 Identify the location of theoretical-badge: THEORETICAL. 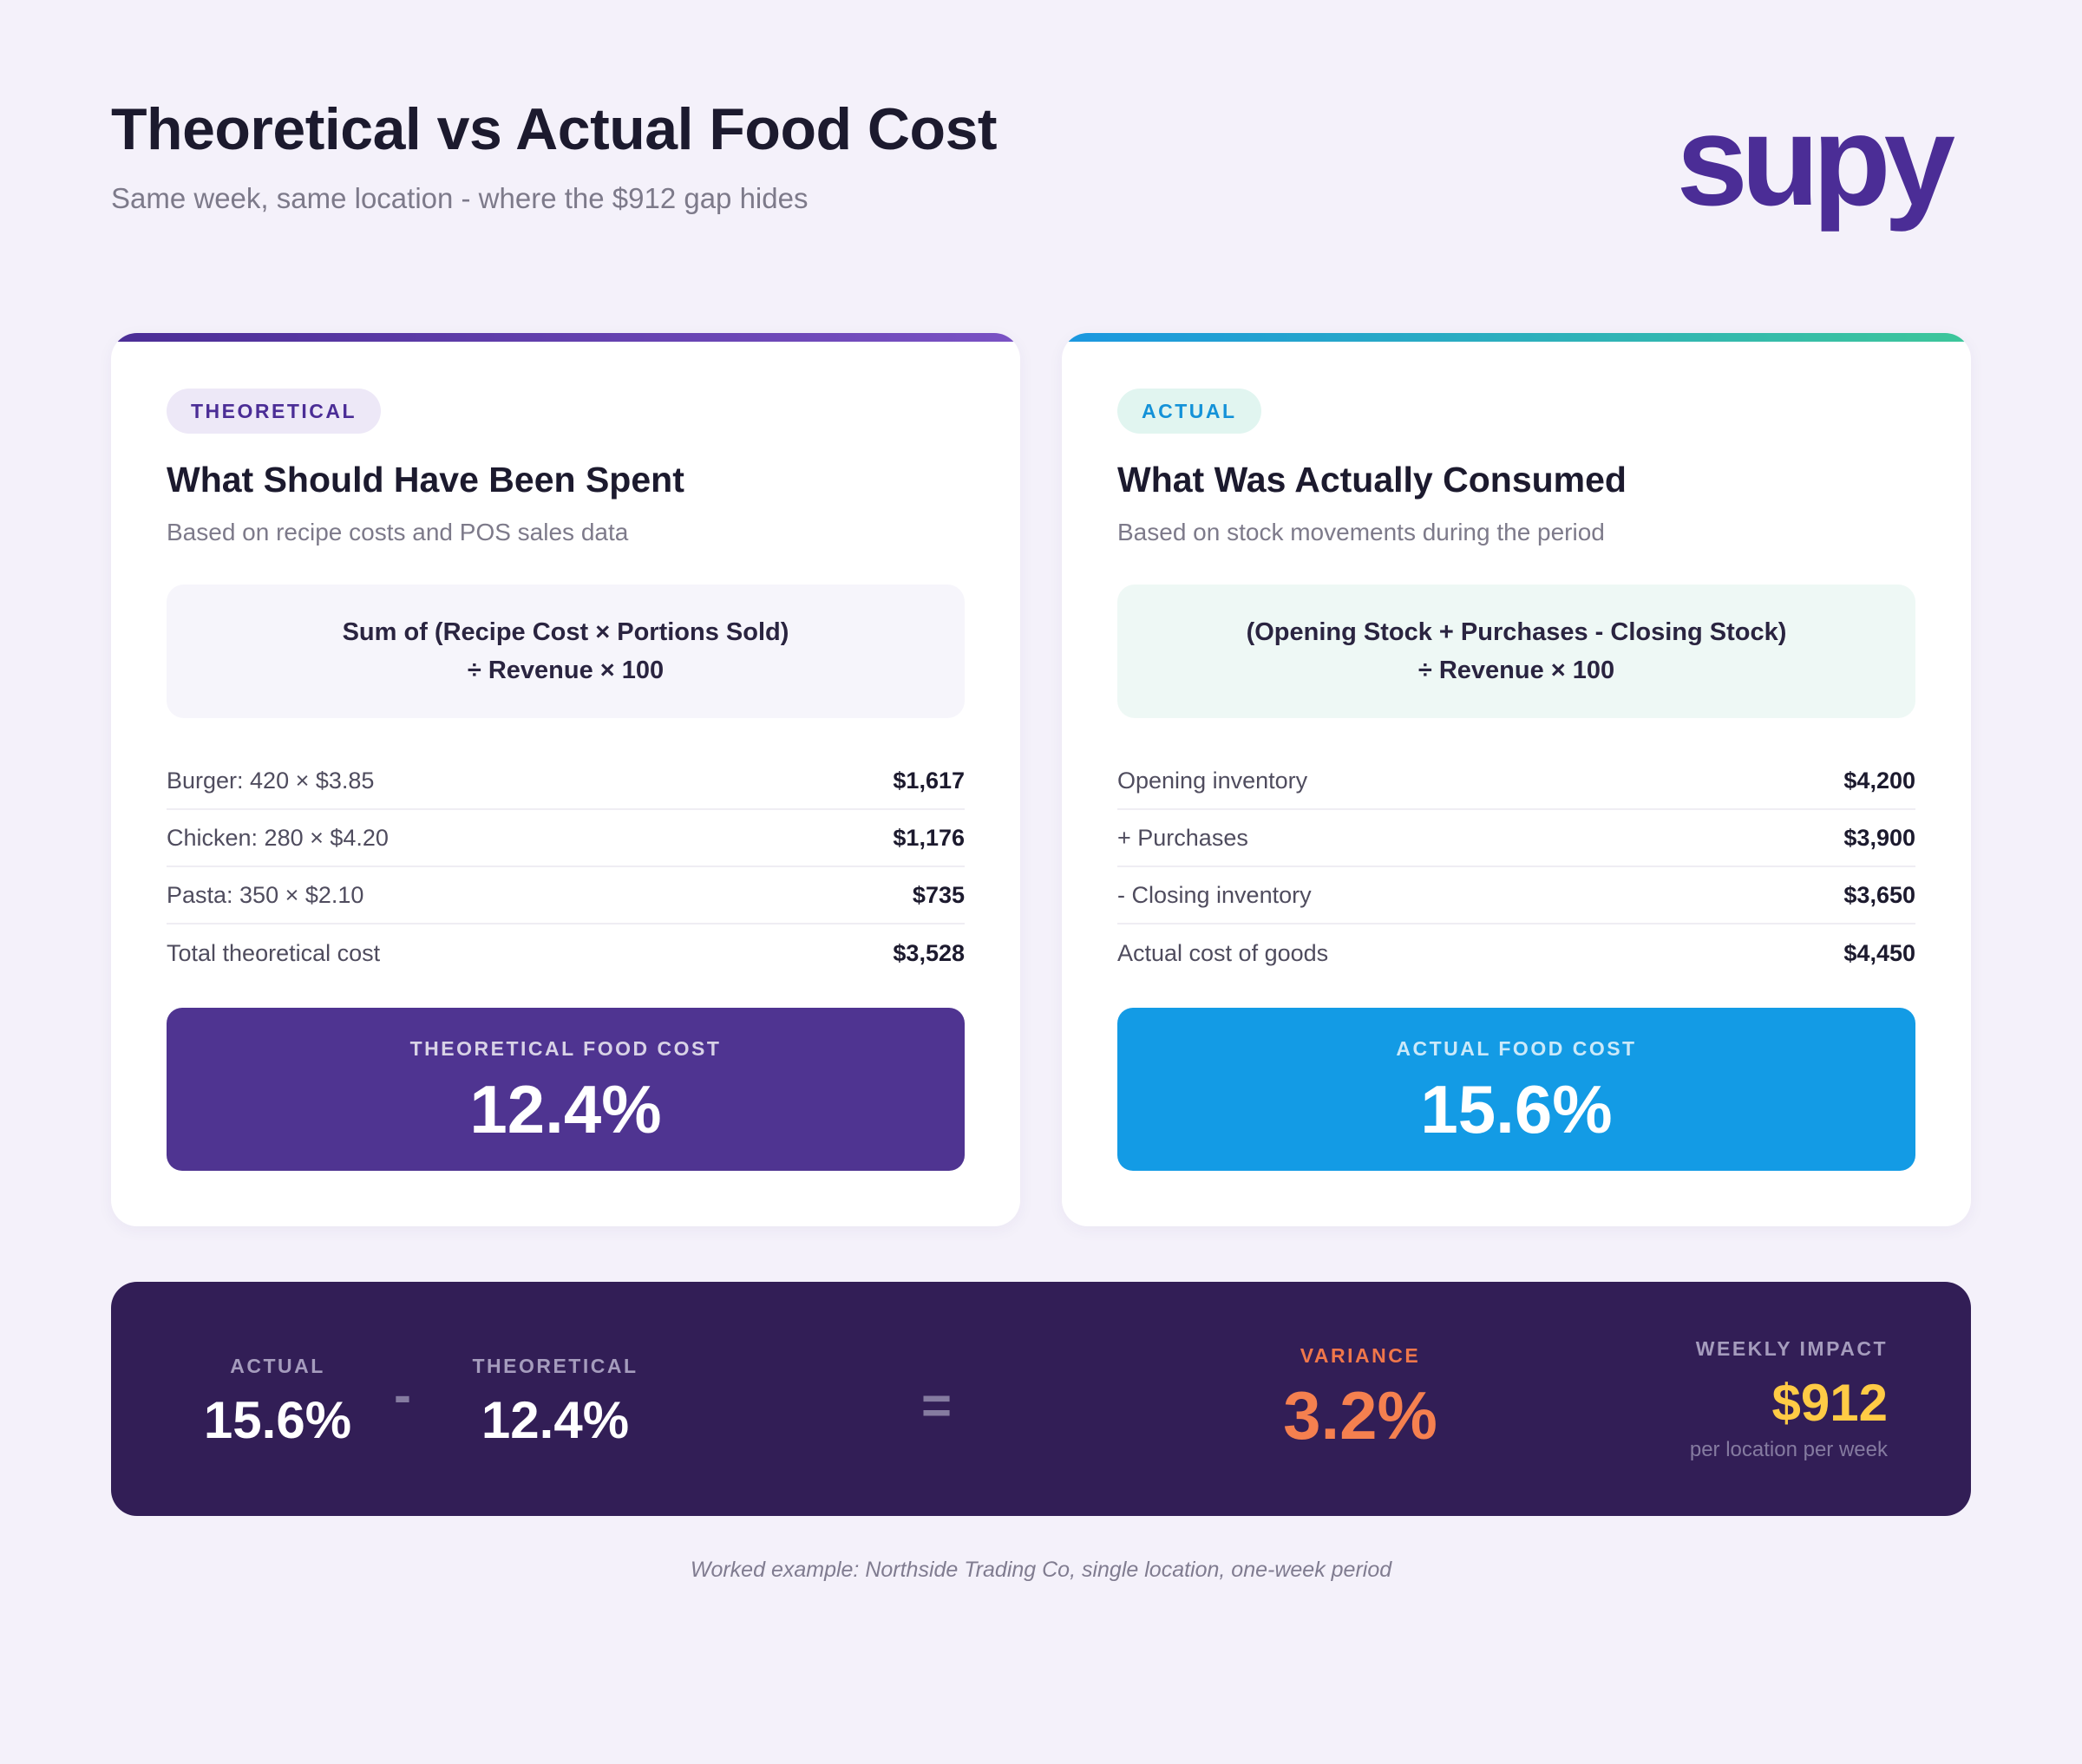
(275, 411).